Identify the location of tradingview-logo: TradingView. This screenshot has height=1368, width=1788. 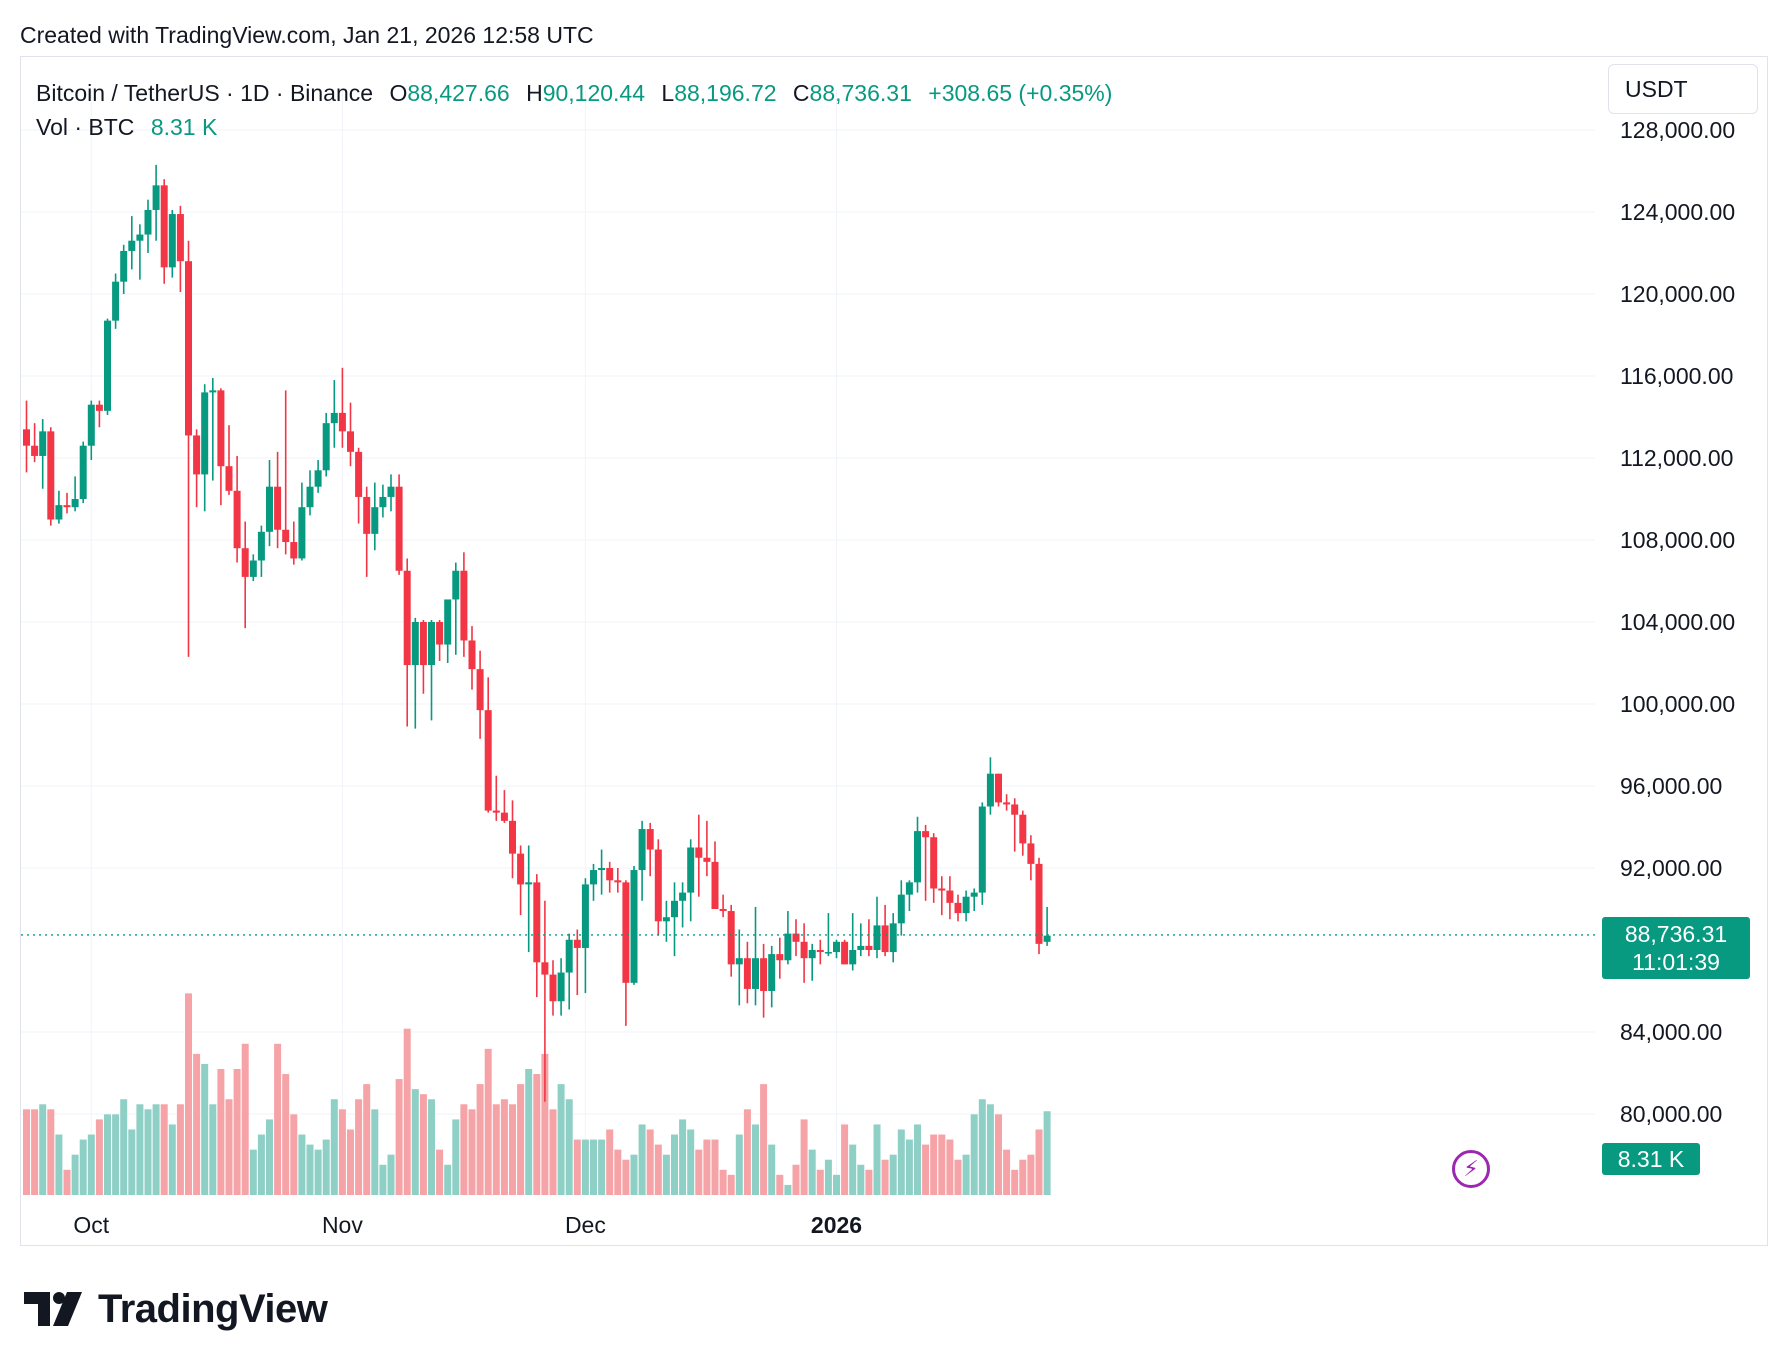
(176, 1309).